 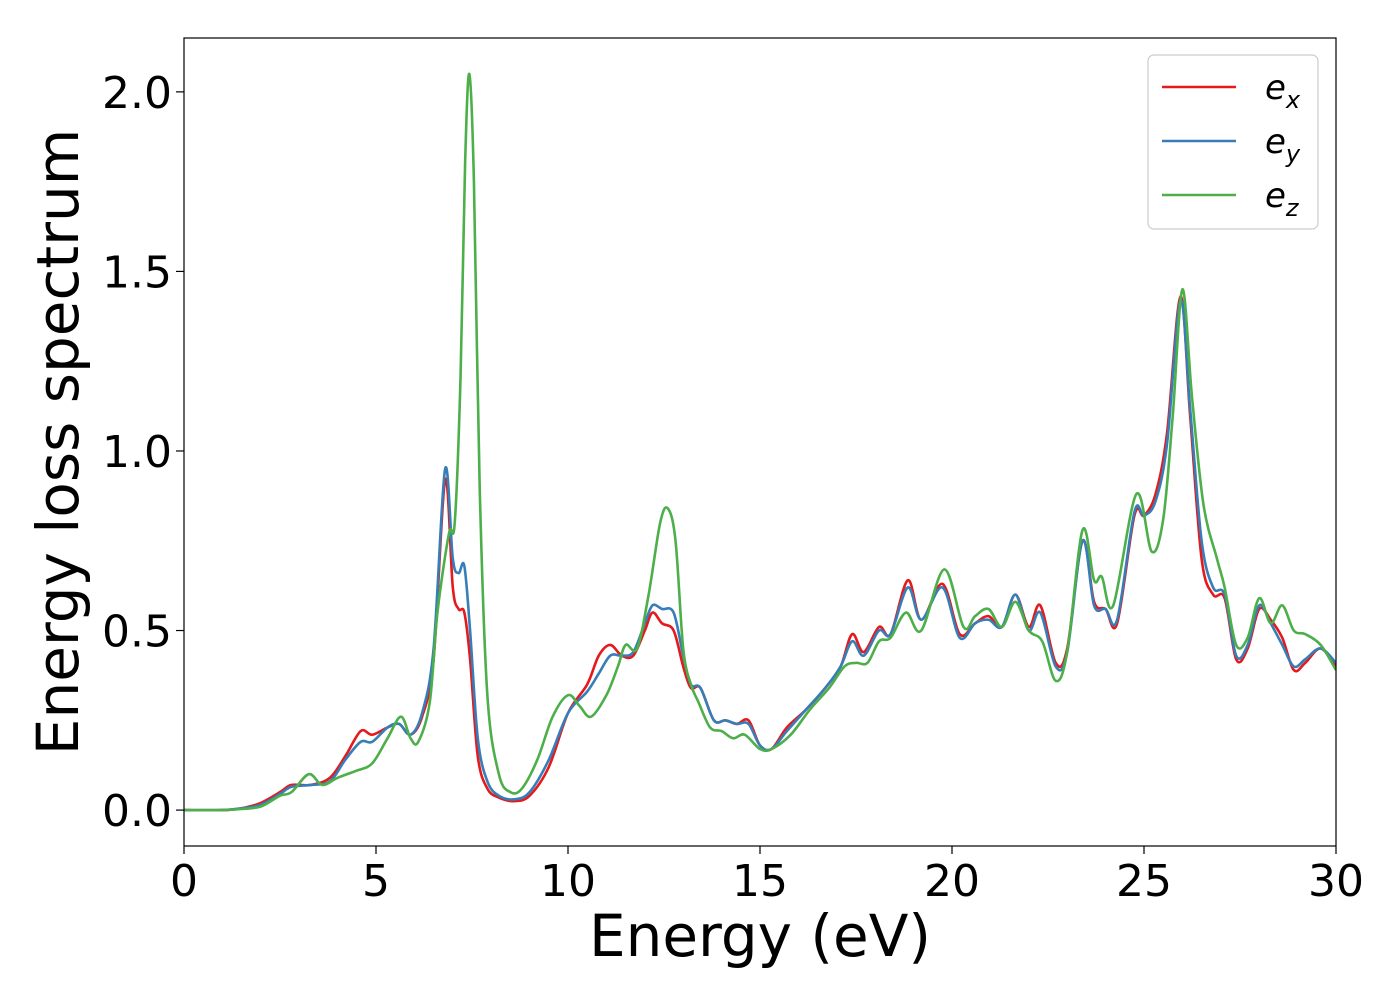 What do you see at coordinates (760, 936) in the screenshot?
I see `x-axis-title: Energy (eV)` at bounding box center [760, 936].